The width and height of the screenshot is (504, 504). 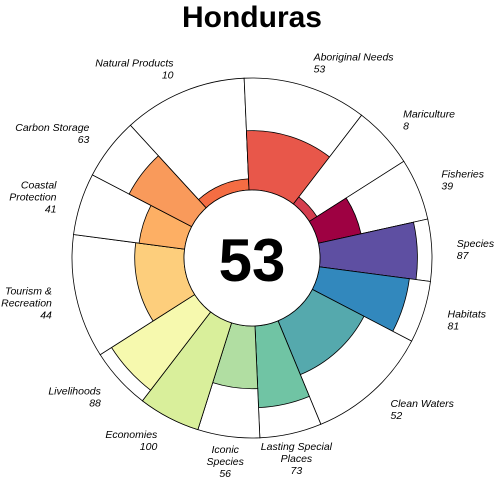 I want to click on petal-value: 10, so click(x=168, y=76).